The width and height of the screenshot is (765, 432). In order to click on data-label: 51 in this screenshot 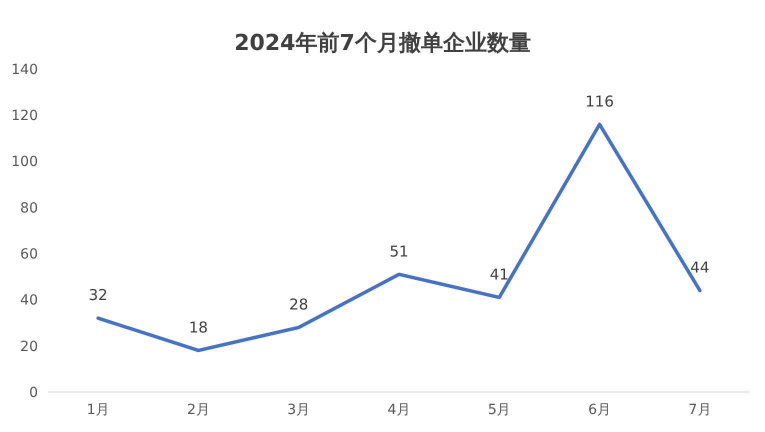, I will do `click(399, 251)`.